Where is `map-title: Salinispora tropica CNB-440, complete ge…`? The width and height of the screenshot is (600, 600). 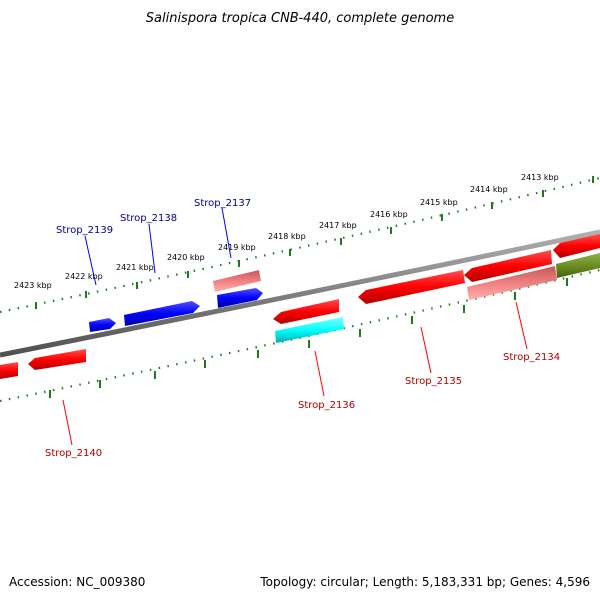 map-title: Salinispora tropica CNB-440, complete ge… is located at coordinates (300, 18).